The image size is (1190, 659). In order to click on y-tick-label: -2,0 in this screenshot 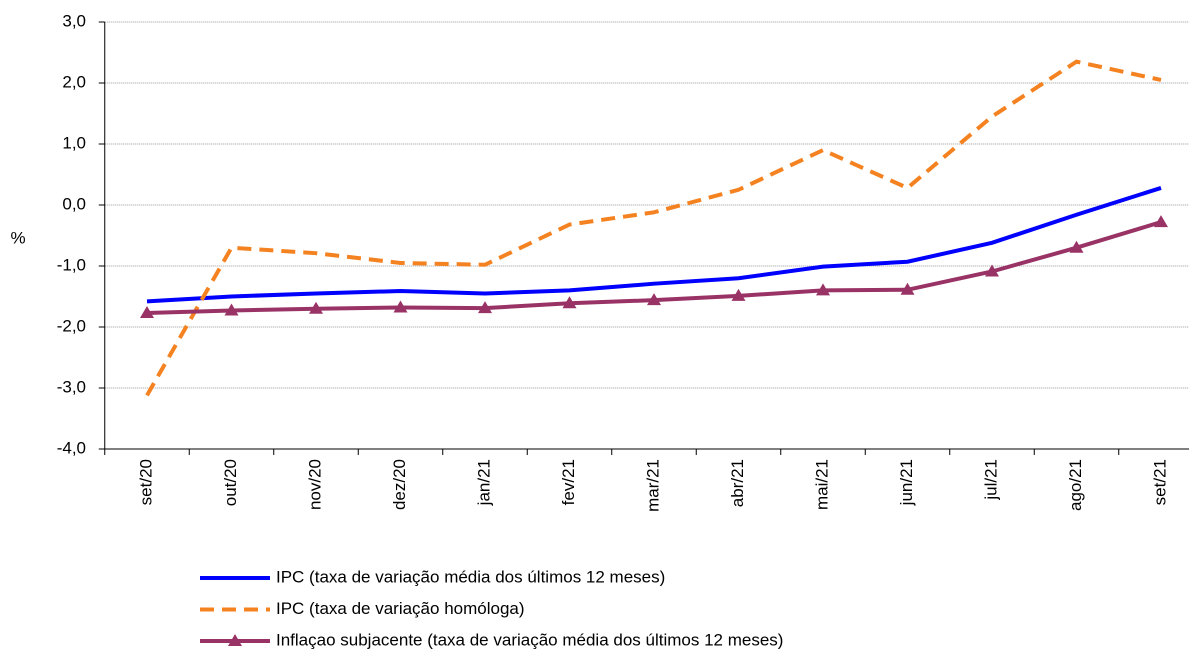, I will do `click(71, 325)`.